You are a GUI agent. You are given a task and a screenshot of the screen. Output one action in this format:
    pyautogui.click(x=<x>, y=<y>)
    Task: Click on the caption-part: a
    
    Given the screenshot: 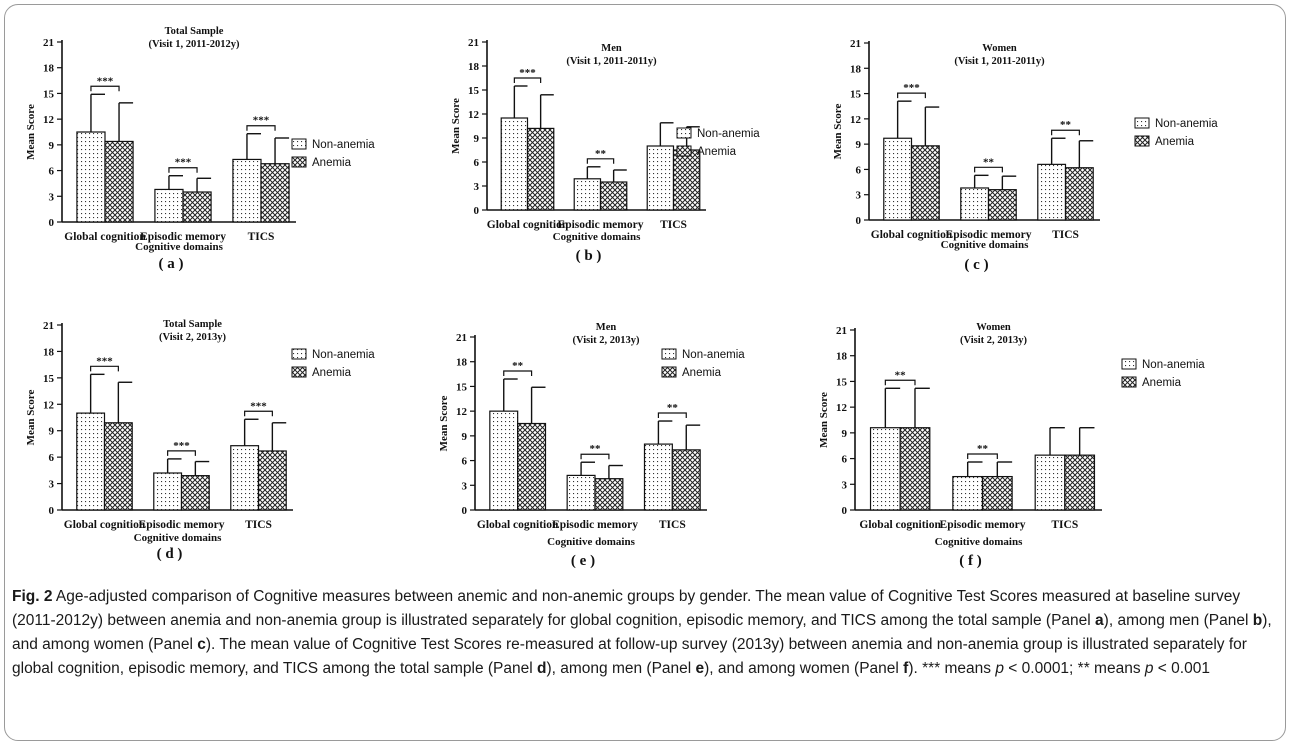 What is the action you would take?
    pyautogui.click(x=1099, y=620)
    